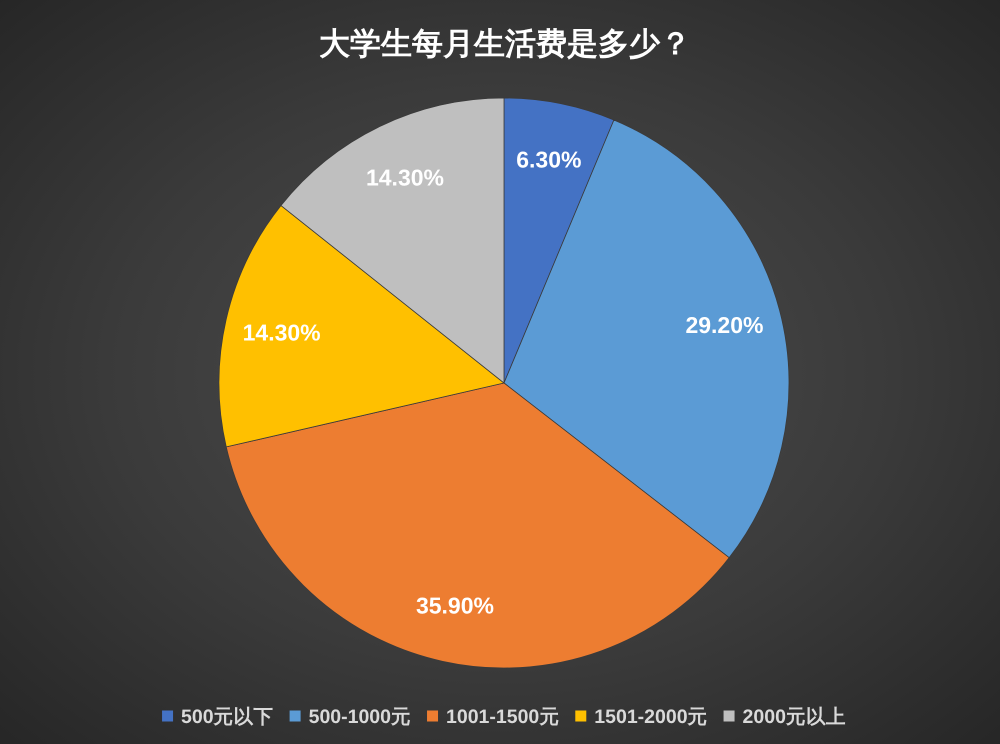 The image size is (1000, 744). What do you see at coordinates (794, 717) in the screenshot?
I see `legend-label: 2000元以上` at bounding box center [794, 717].